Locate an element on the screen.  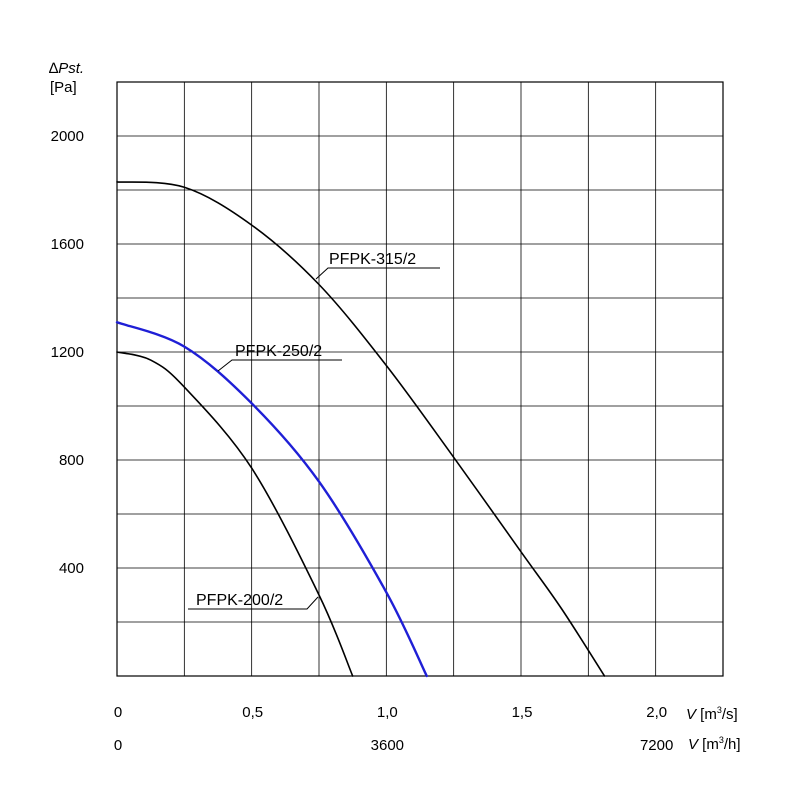
x-tick-label-secondary: 7200 is located at coordinates (656, 745).